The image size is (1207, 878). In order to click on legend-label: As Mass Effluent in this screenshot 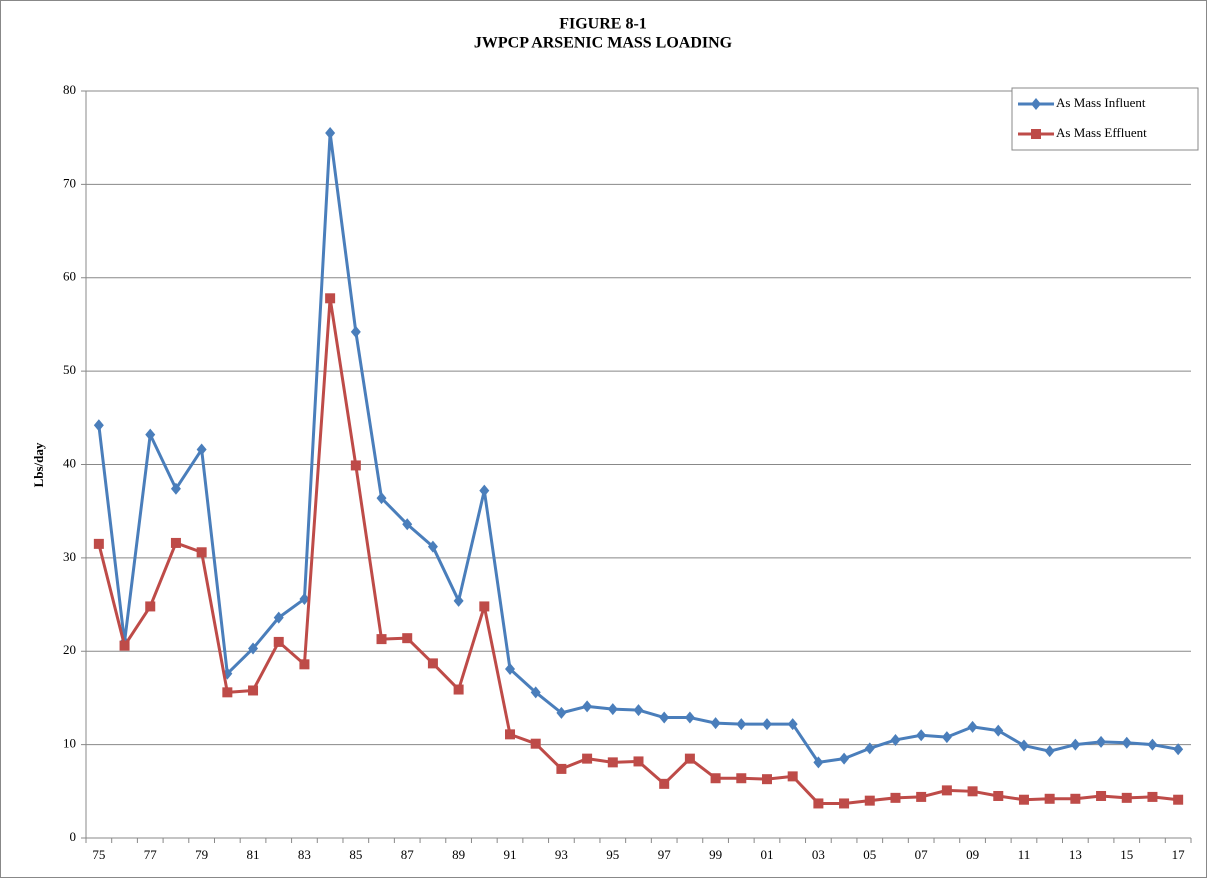, I will do `click(1101, 132)`.